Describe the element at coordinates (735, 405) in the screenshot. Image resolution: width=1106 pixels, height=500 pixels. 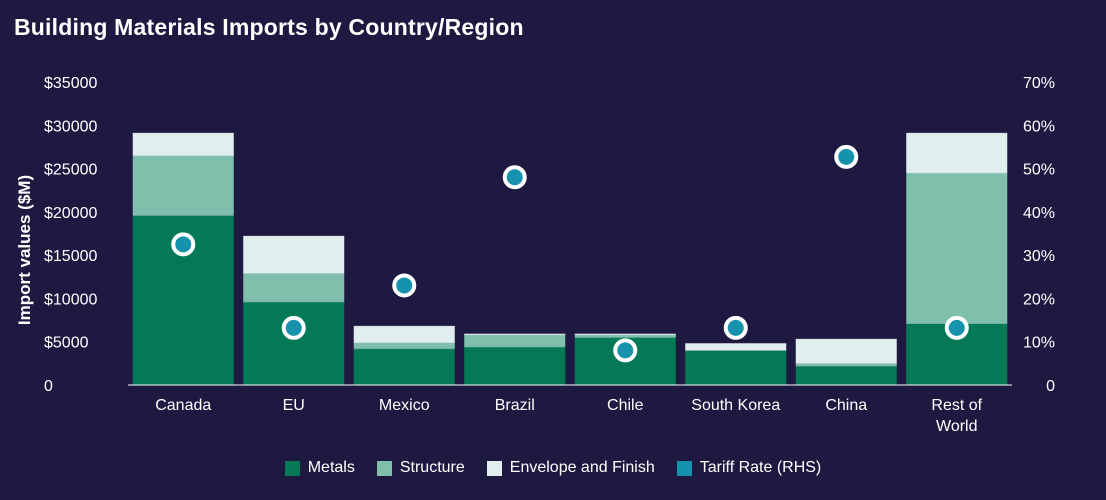
I see `x-tick-label: South Korea` at that location.